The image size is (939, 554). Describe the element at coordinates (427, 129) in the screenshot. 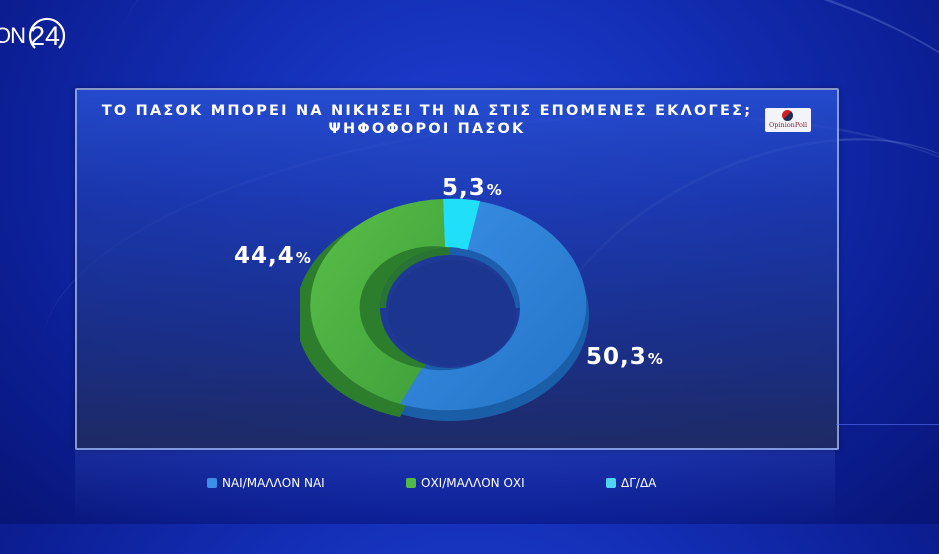

I see `chart-subtitle: ΨΗΦΟΦΟΡΟΙ ΠΑΣΟΚ` at that location.